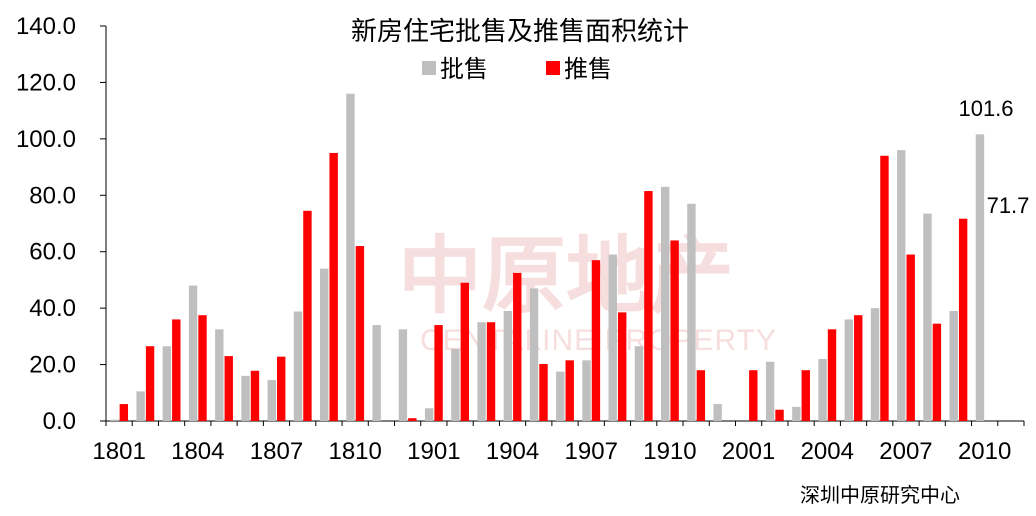  Describe the element at coordinates (46, 82) in the screenshot. I see `y-tick-label: 120.0` at that location.